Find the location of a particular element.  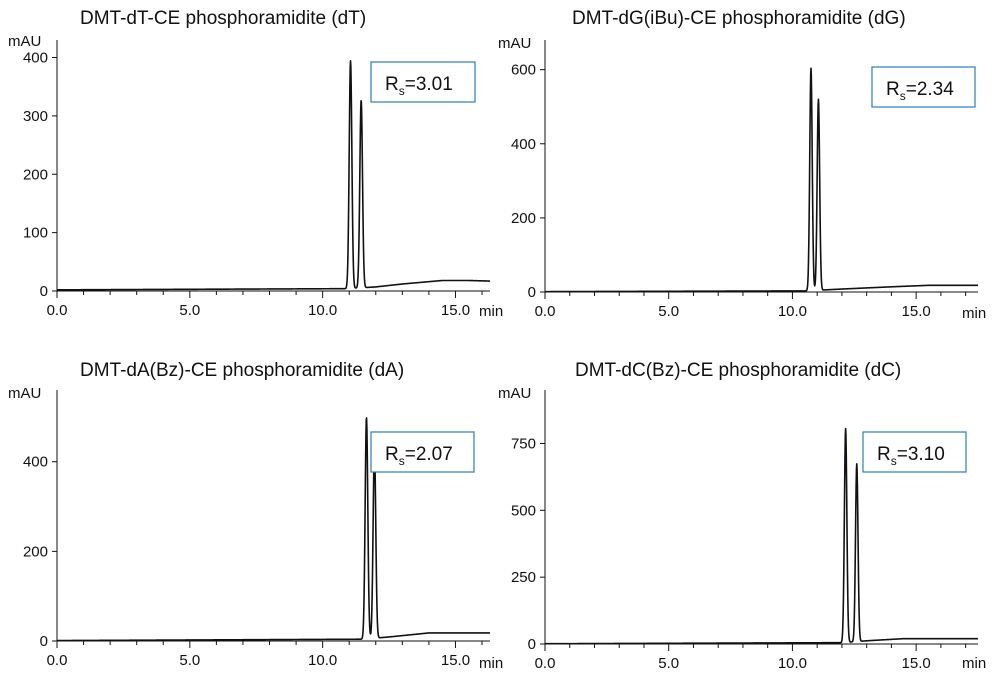

panel-da-x-unit: min is located at coordinates (491, 663).